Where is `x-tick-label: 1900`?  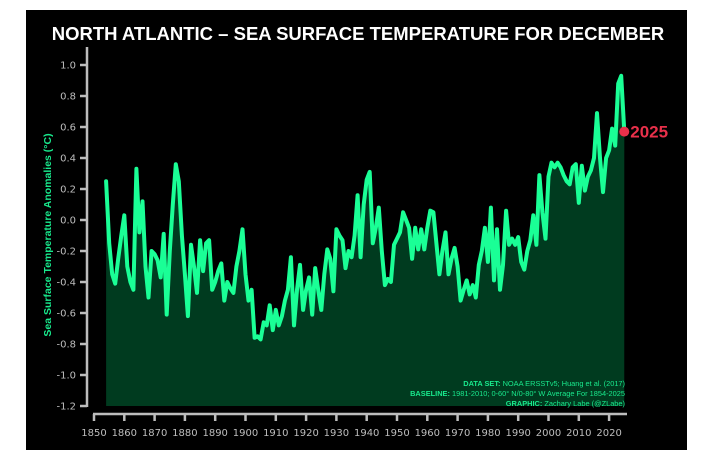 x-tick-label: 1900 is located at coordinates (245, 433).